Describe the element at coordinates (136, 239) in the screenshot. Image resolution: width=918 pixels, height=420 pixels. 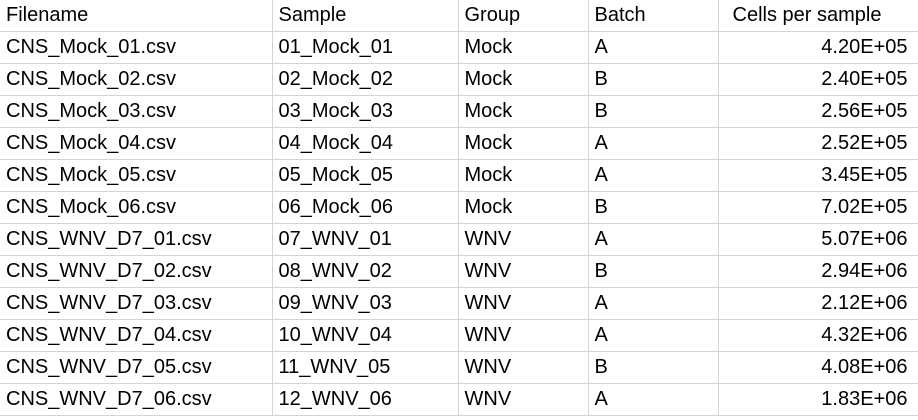
I see `cell-filename: CNS_WNV_D7_01.csv` at that location.